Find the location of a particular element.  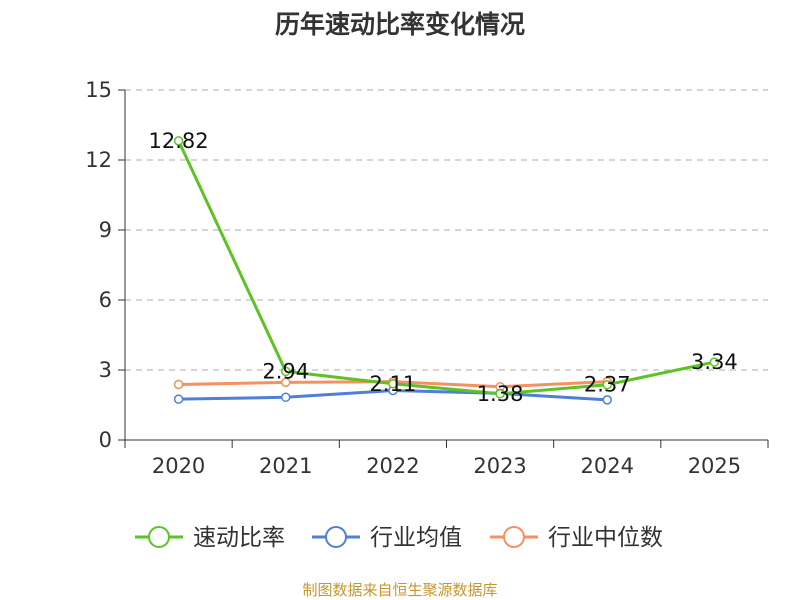

y-tick-label: 0 is located at coordinates (105, 440).